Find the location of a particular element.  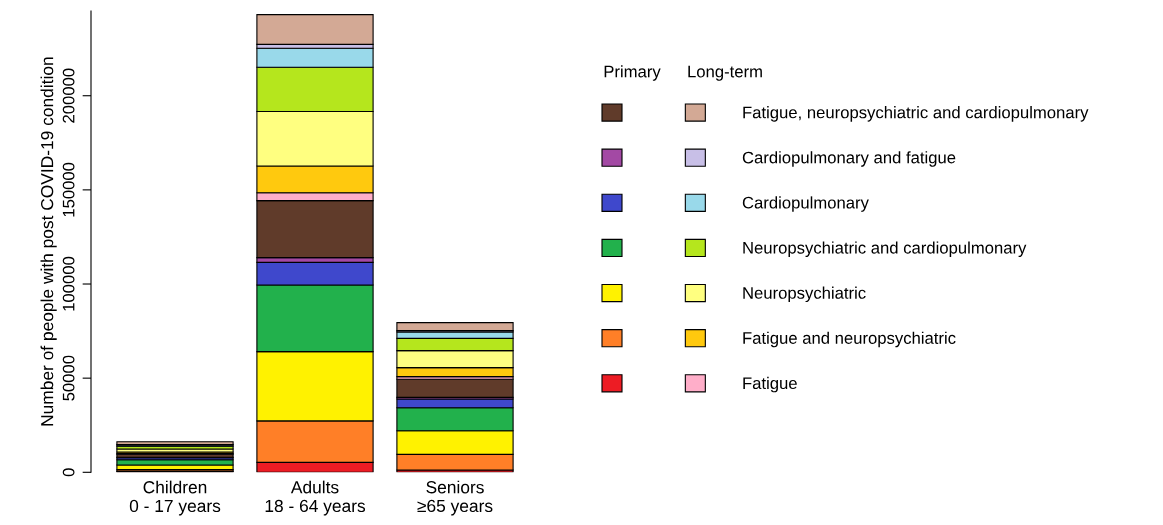

legend-label: Cardiopulmonary and fatigue is located at coordinates (849, 159).